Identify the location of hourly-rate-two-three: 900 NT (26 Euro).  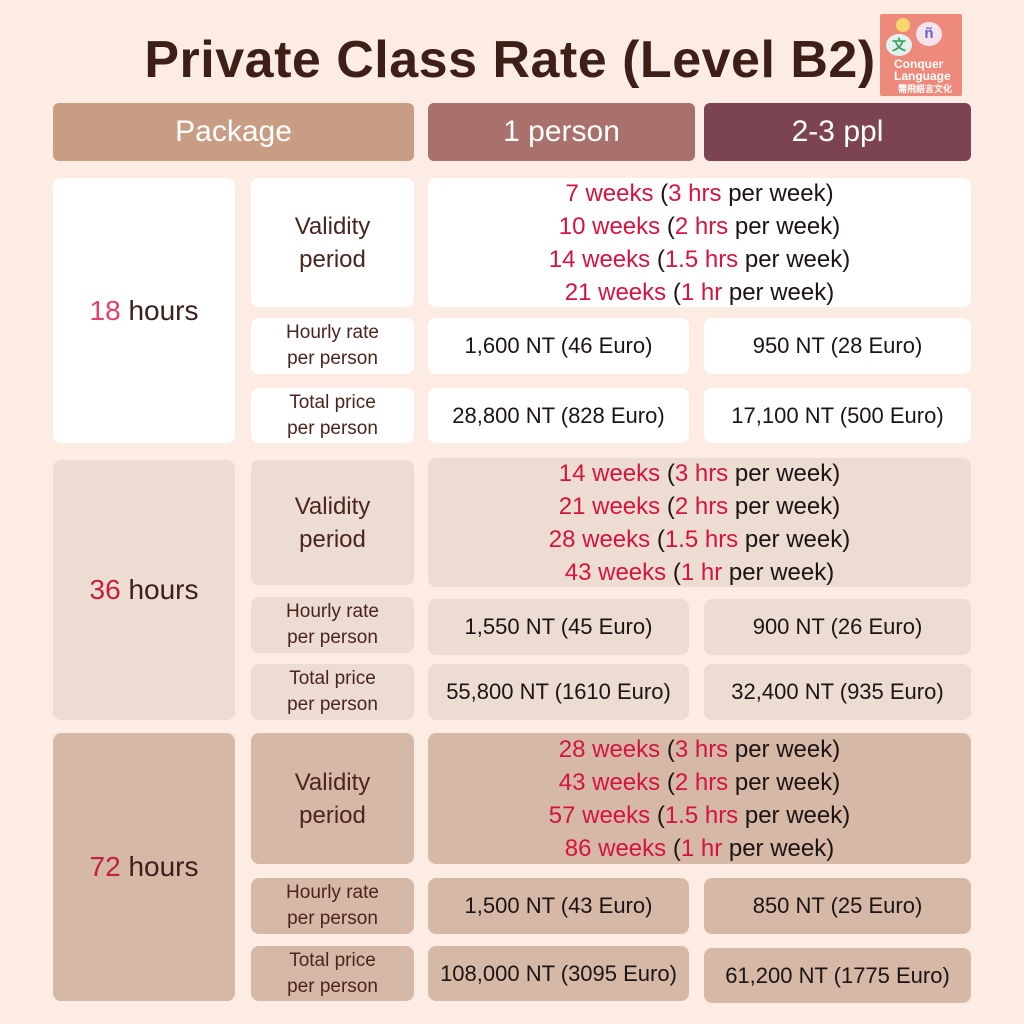
(837, 627).